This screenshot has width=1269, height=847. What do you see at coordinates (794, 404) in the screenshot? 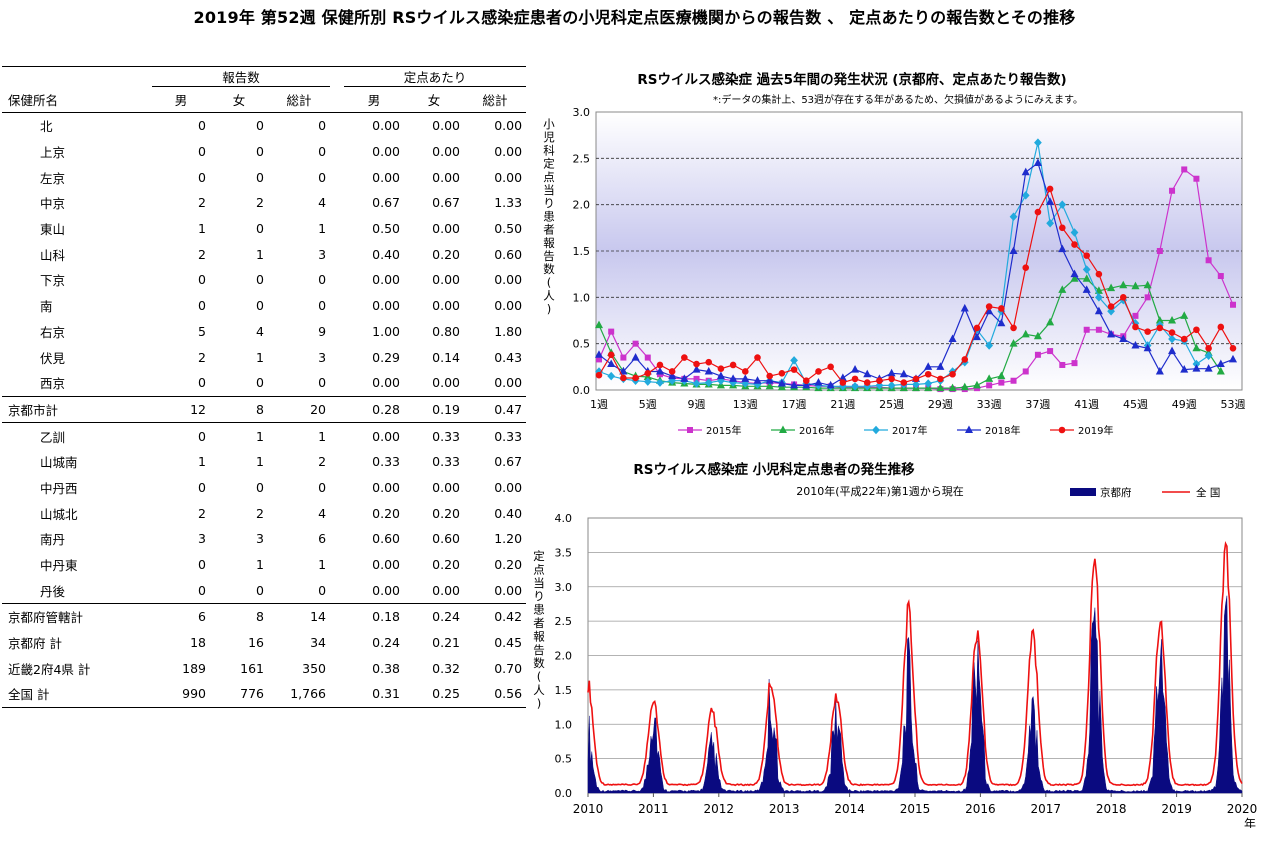
I see `x-tick-label: 17週` at bounding box center [794, 404].